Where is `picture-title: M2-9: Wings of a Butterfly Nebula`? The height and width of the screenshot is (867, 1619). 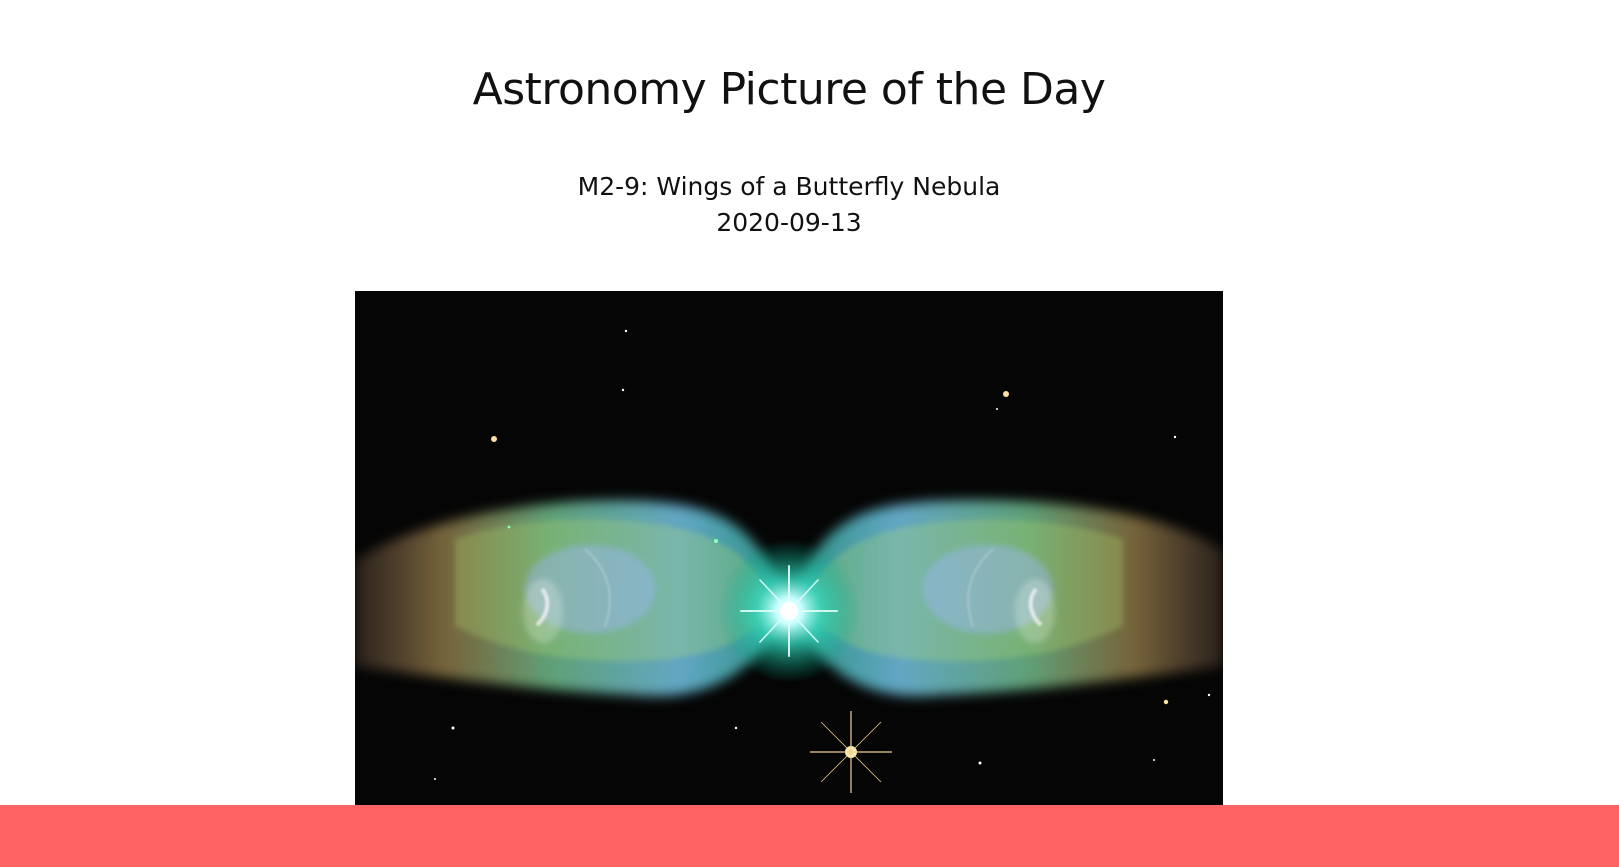 picture-title: M2-9: Wings of a Butterfly Nebula is located at coordinates (789, 186).